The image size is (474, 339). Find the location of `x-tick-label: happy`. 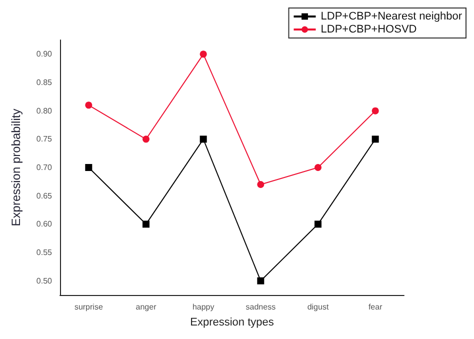

x-tick-label: happy is located at coordinates (203, 307).